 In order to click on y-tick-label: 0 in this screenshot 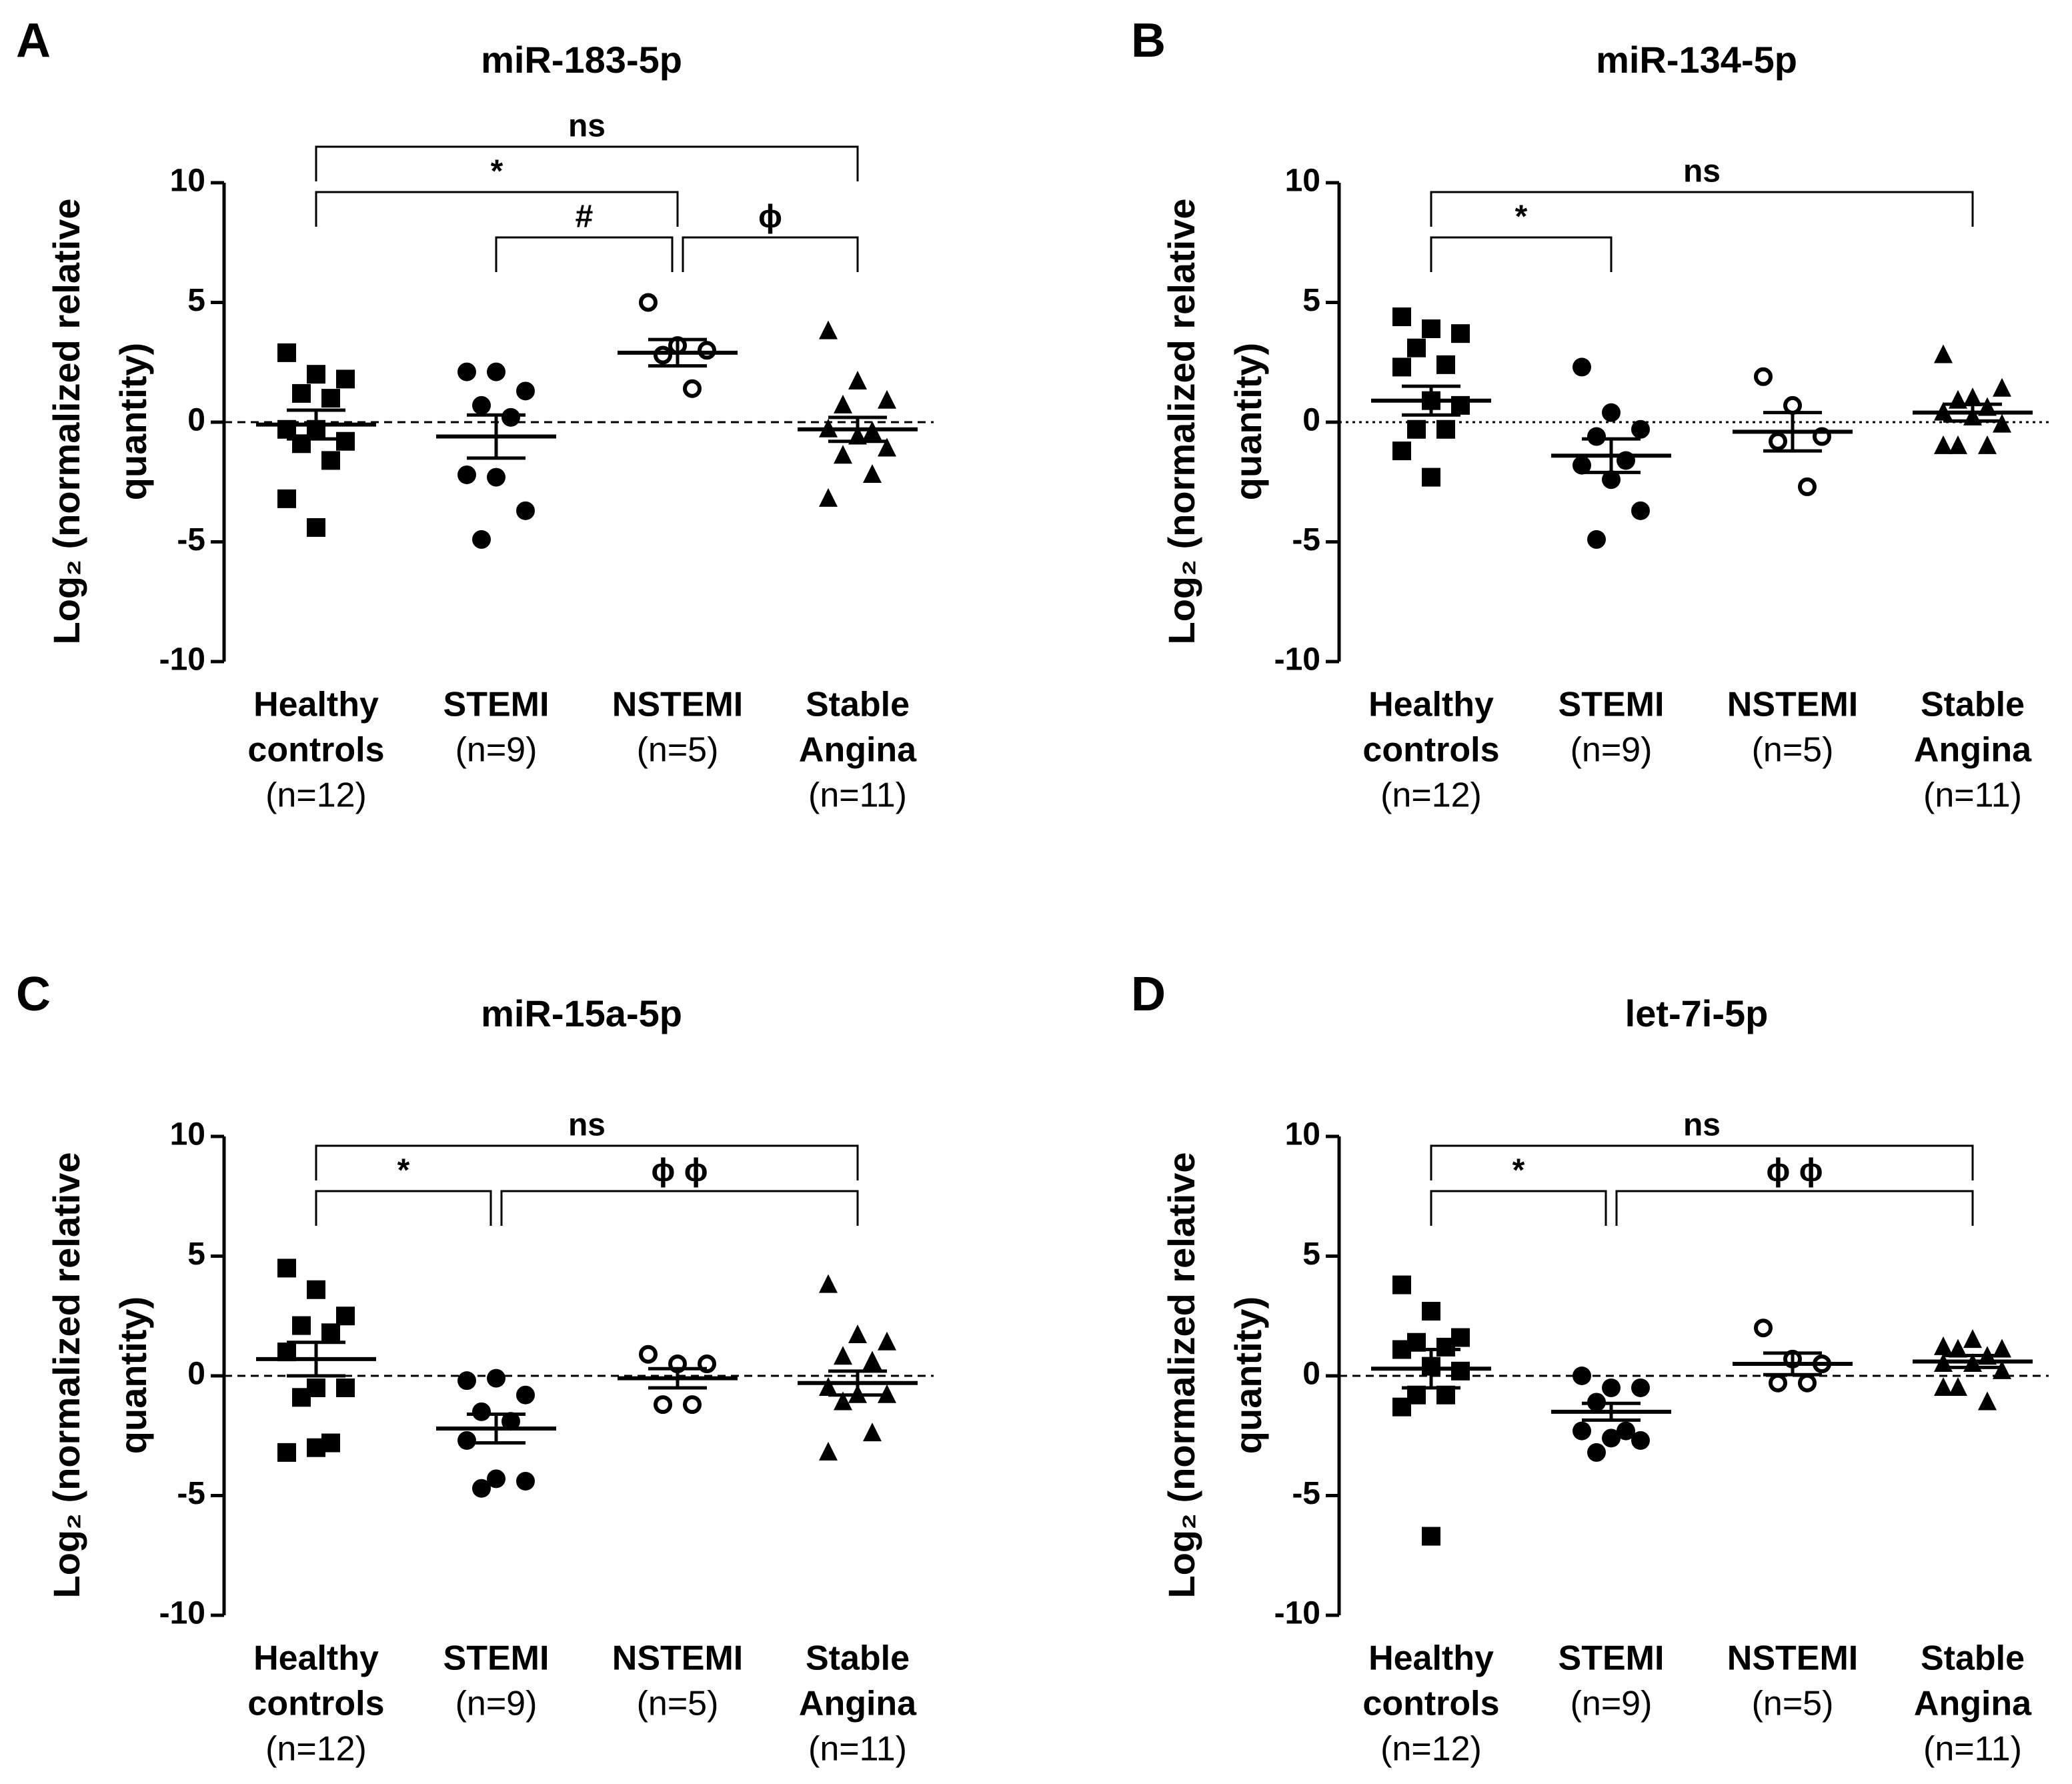, I will do `click(196, 1374)`.